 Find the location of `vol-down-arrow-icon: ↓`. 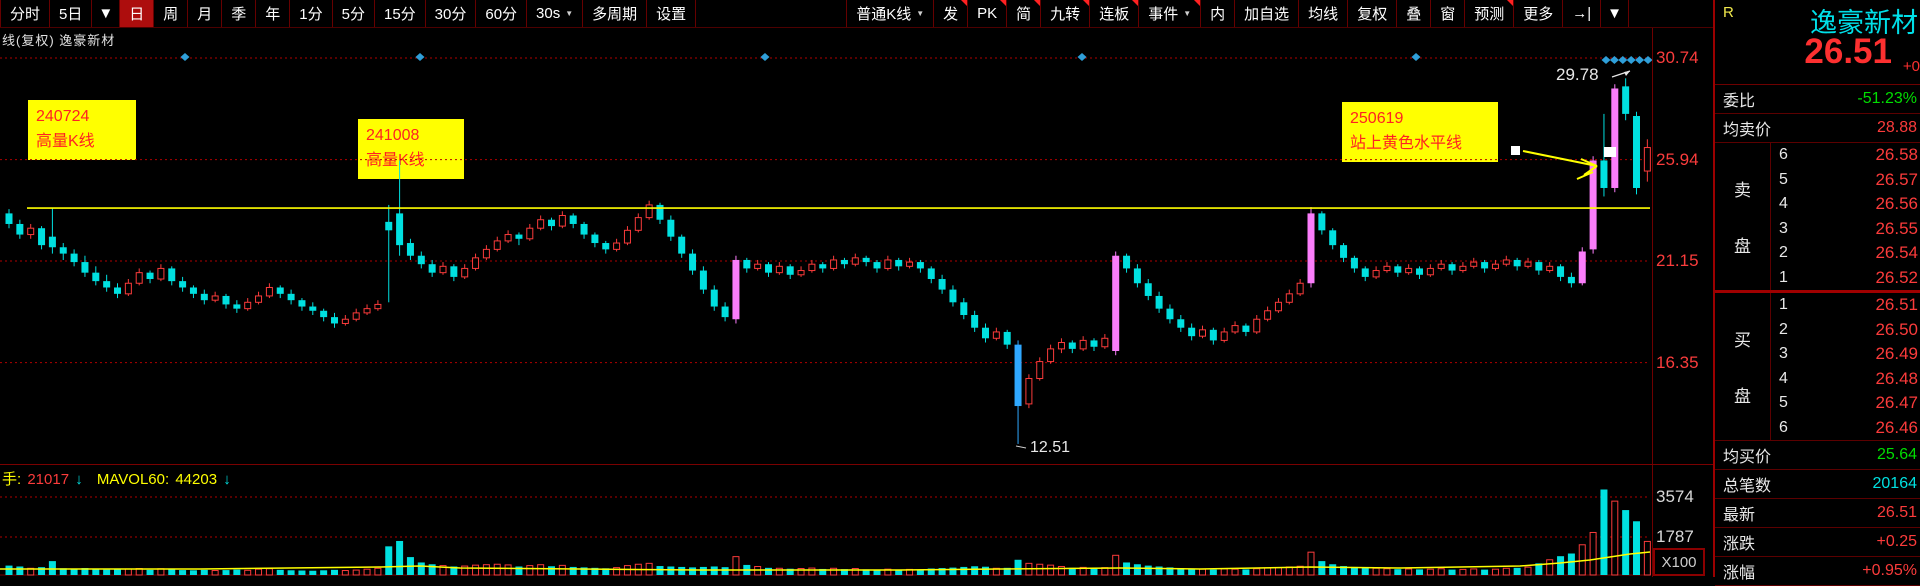

vol-down-arrow-icon: ↓ is located at coordinates (79, 479).